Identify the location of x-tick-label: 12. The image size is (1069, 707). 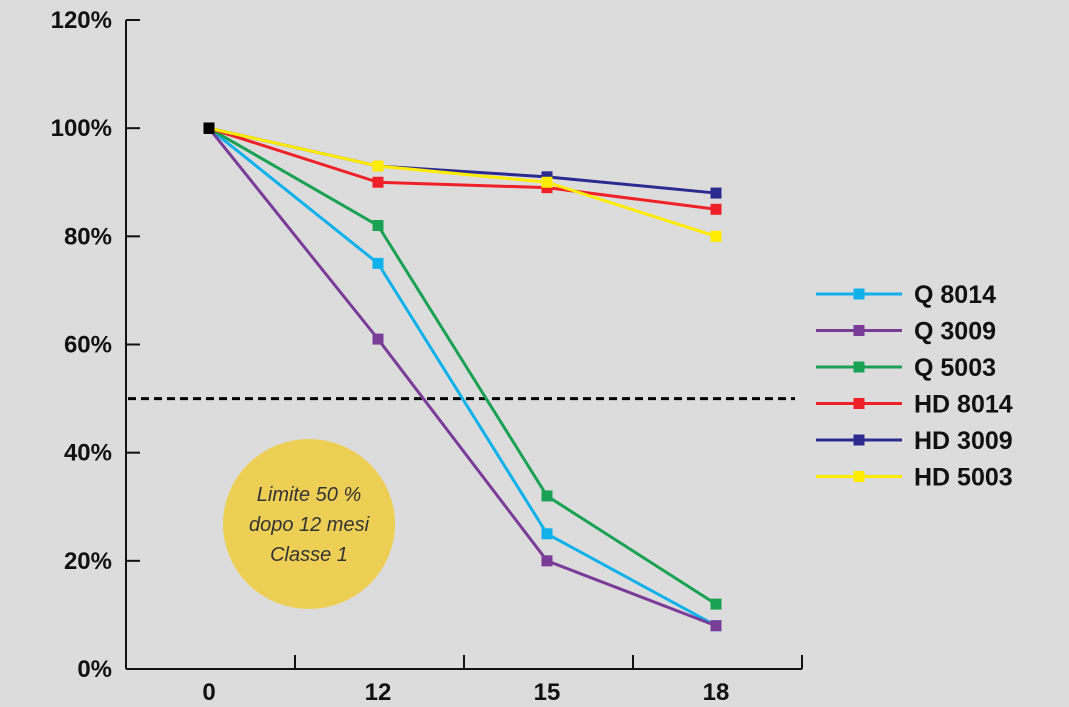
(378, 692).